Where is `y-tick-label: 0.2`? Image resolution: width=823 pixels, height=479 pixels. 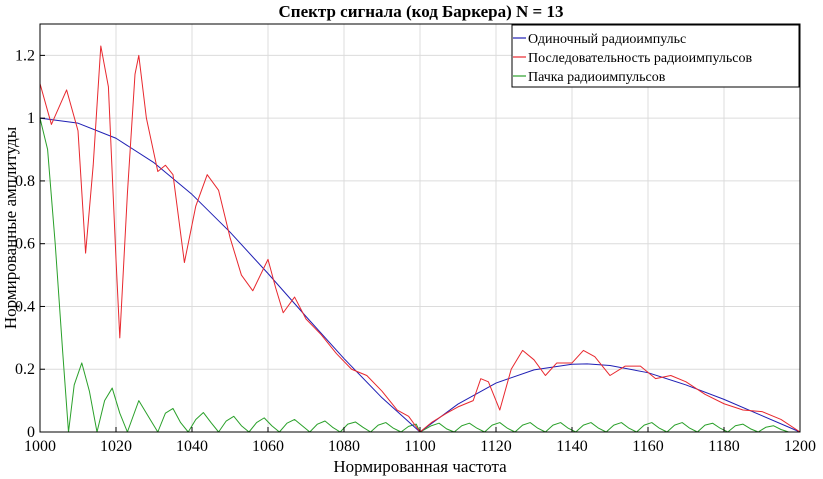
y-tick-label: 0.2 is located at coordinates (25, 369).